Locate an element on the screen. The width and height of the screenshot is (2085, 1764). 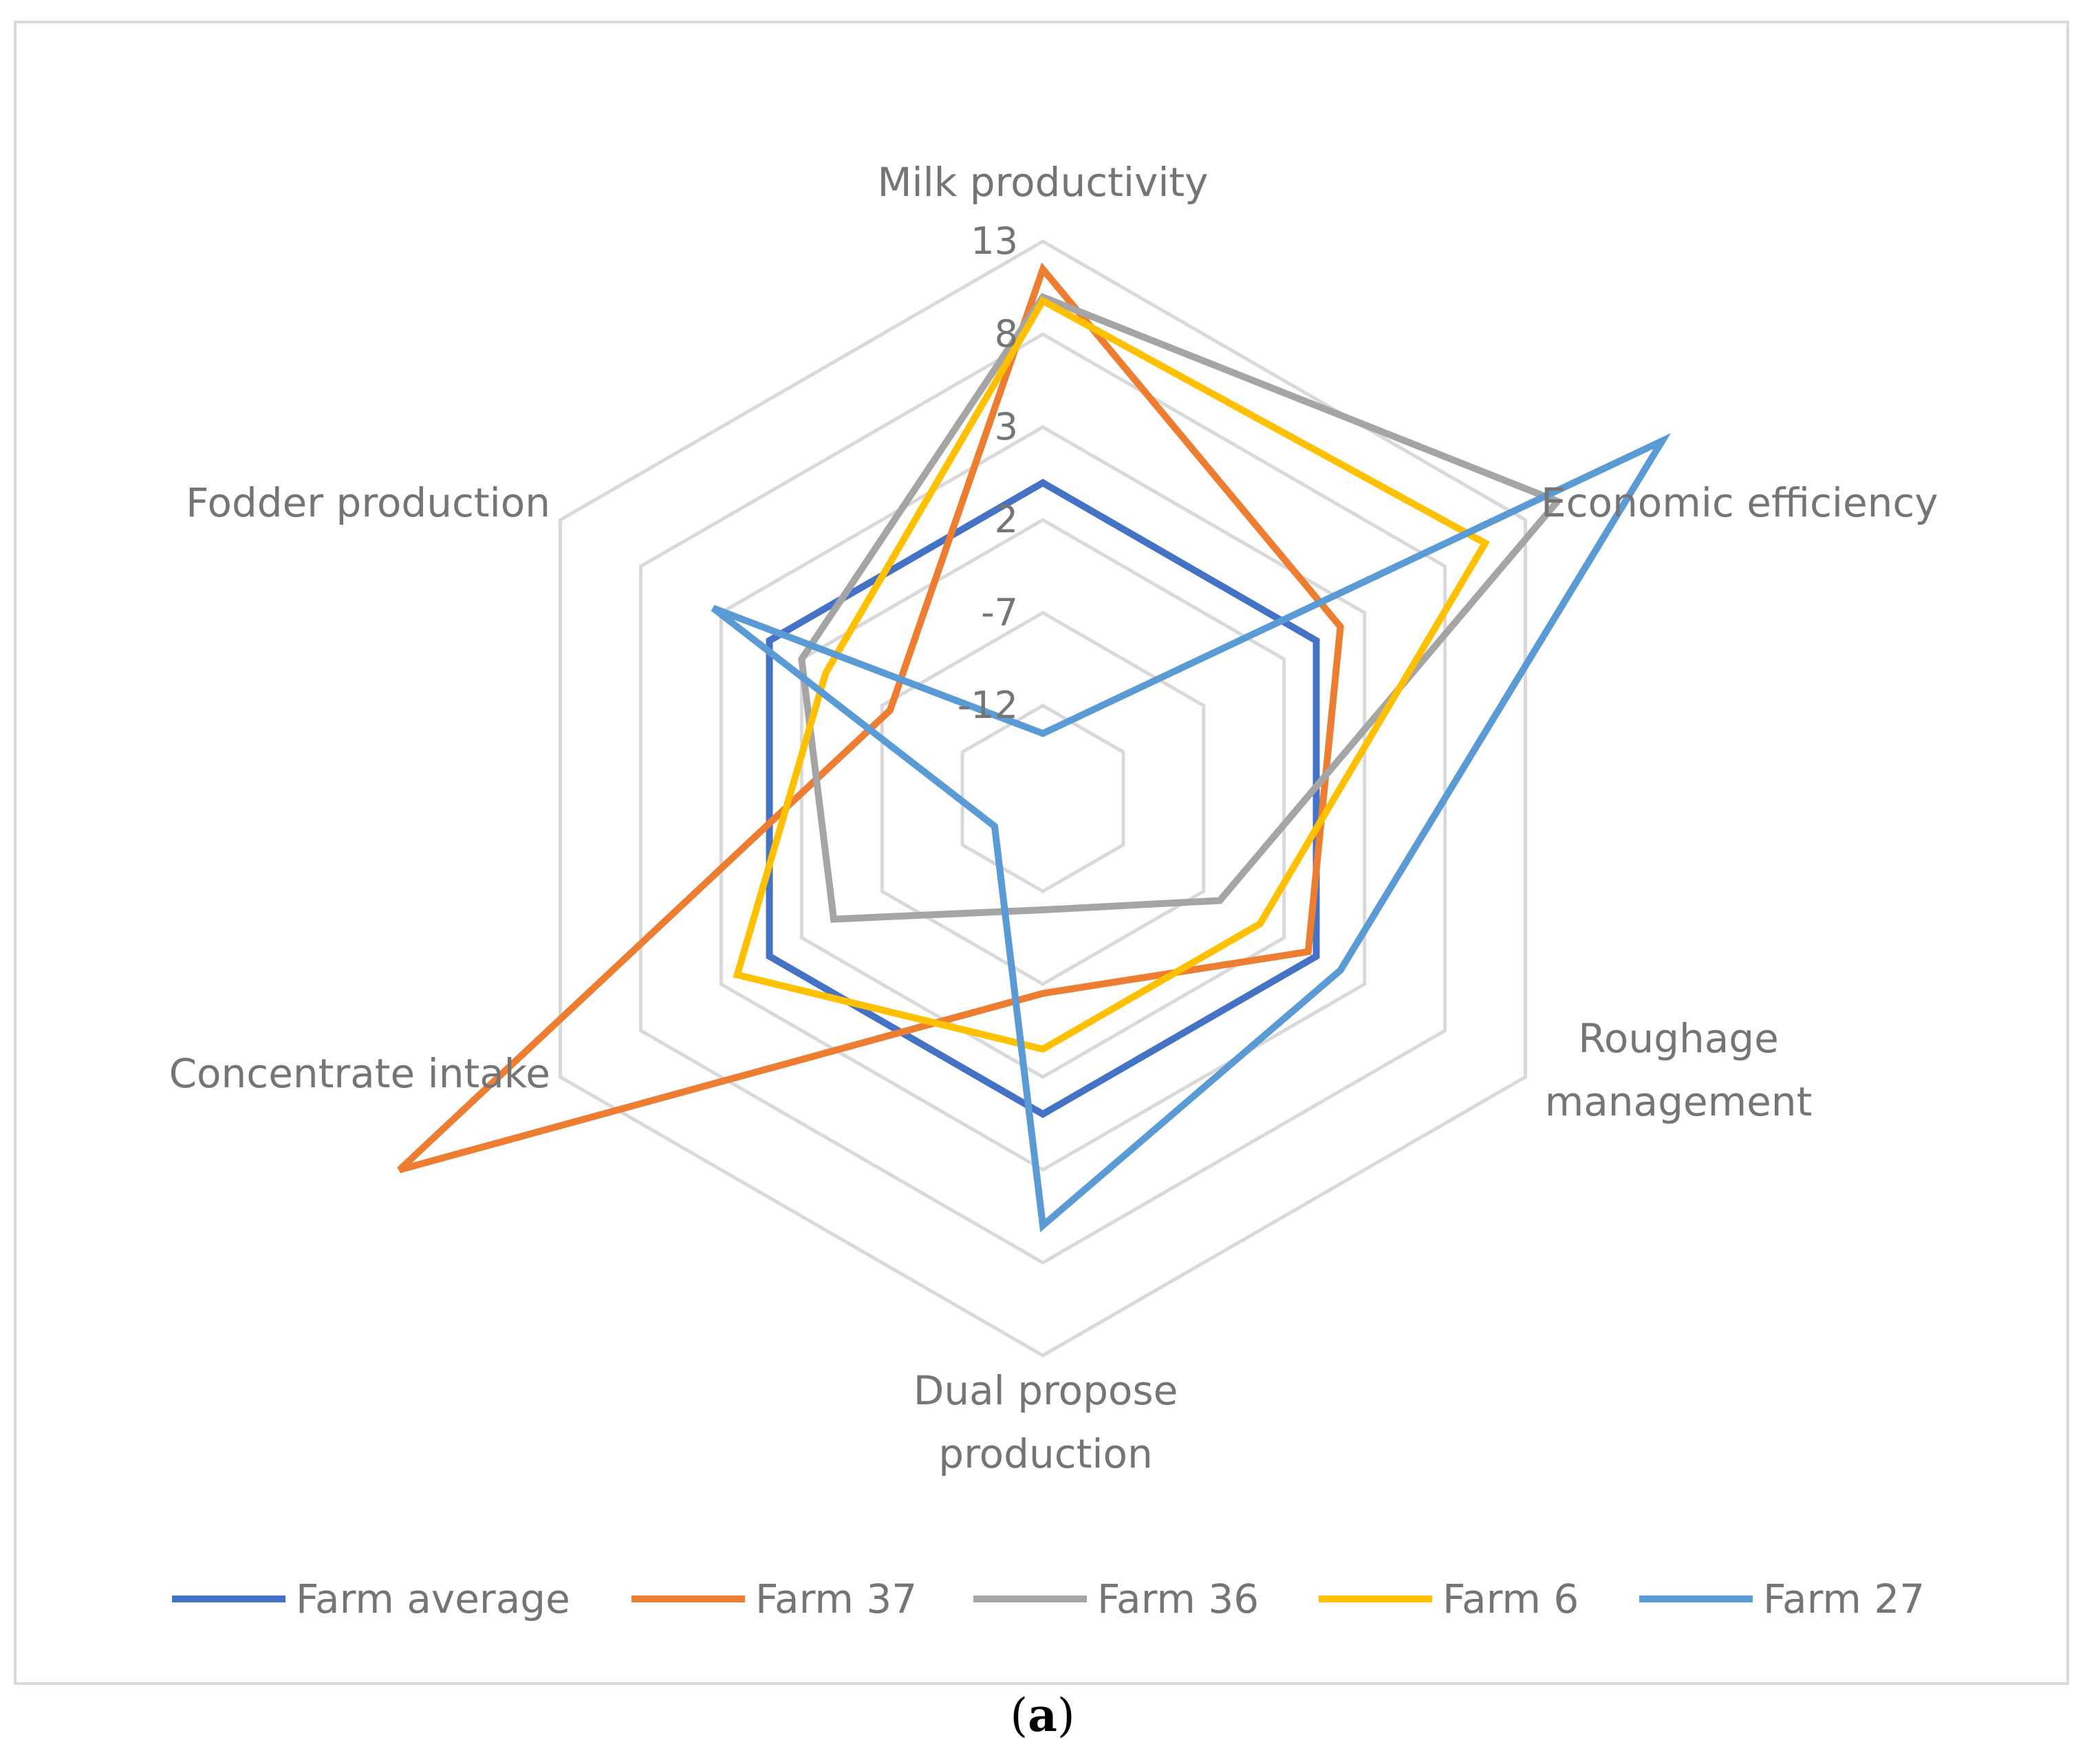
tick-label: 8 is located at coordinates (1007, 334).